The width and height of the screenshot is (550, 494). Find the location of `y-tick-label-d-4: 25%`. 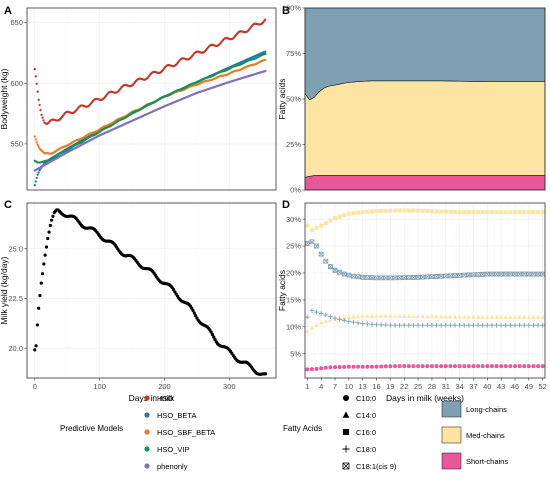

y-tick-label-d-4: 25% is located at coordinates (293, 246).